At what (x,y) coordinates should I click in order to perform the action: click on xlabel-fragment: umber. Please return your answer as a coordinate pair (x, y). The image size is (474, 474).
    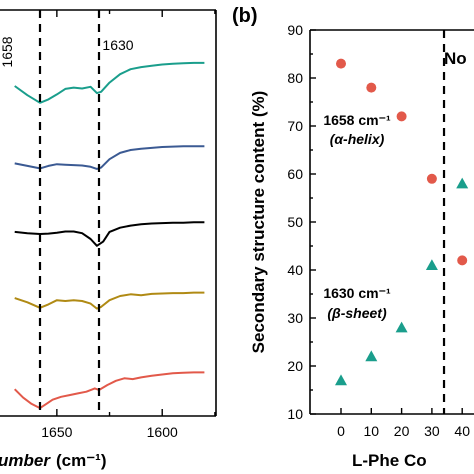
    Looking at the image, I should click on (25, 460).